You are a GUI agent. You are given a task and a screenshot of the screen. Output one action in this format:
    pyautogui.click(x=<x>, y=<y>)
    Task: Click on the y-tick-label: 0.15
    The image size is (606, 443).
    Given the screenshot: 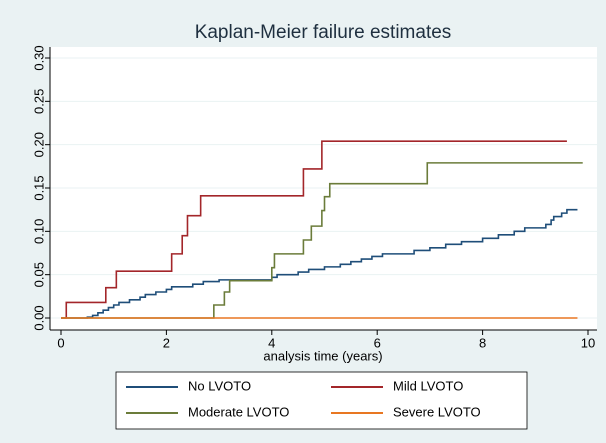 What is the action you would take?
    pyautogui.click(x=38, y=187)
    